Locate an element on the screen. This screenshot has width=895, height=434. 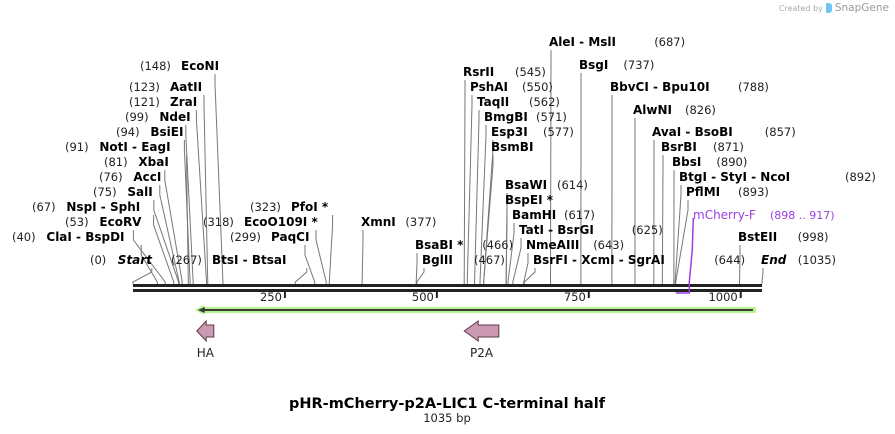
enzyme-name: EcoO109I * is located at coordinates (281, 222).